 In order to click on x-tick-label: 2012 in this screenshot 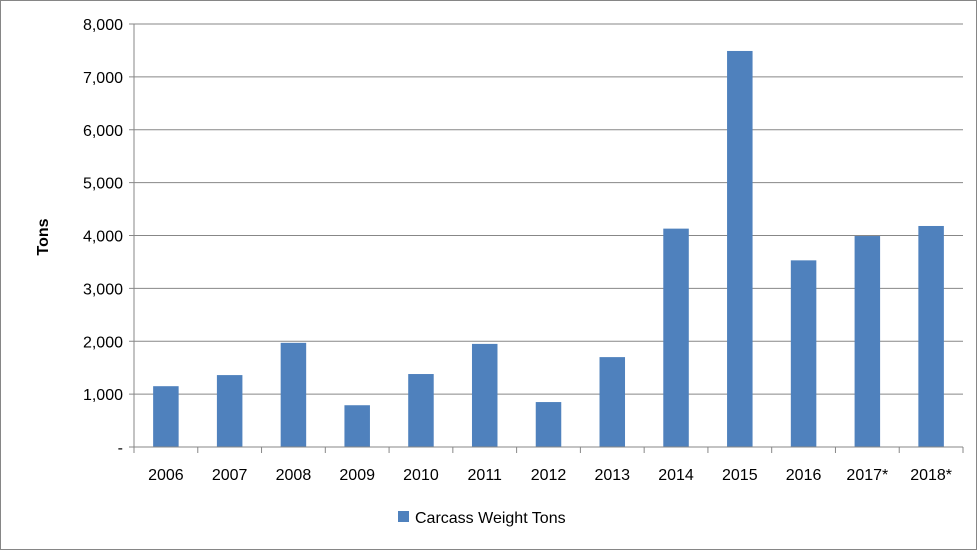, I will do `click(549, 475)`.